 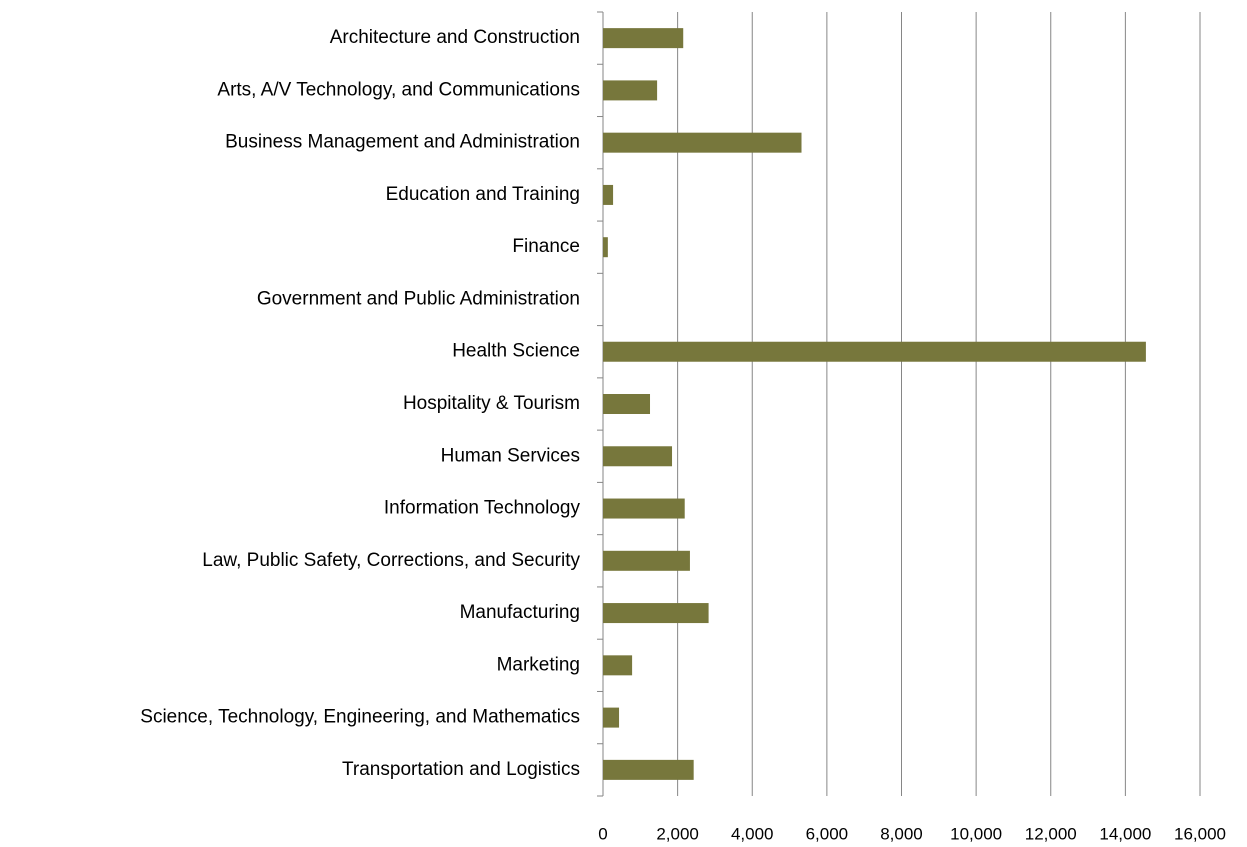 I want to click on y-tick-label: Architecture and Construction, so click(x=455, y=37).